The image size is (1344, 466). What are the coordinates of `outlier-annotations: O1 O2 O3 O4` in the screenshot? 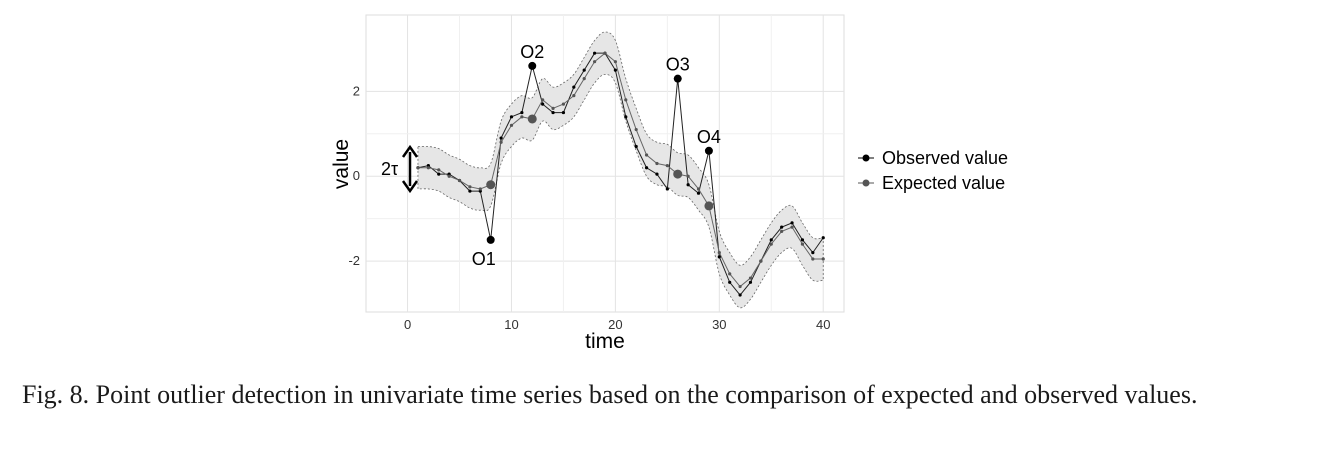 It's located at (596, 155).